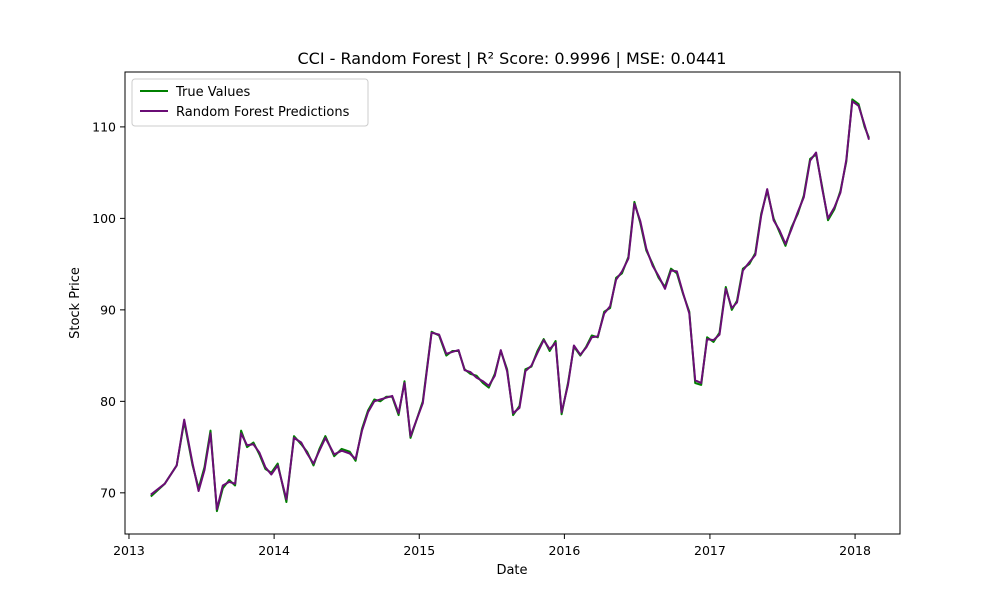 Image resolution: width=1000 pixels, height=600 pixels. What do you see at coordinates (564, 550) in the screenshot?
I see `x-tick-label: 2016` at bounding box center [564, 550].